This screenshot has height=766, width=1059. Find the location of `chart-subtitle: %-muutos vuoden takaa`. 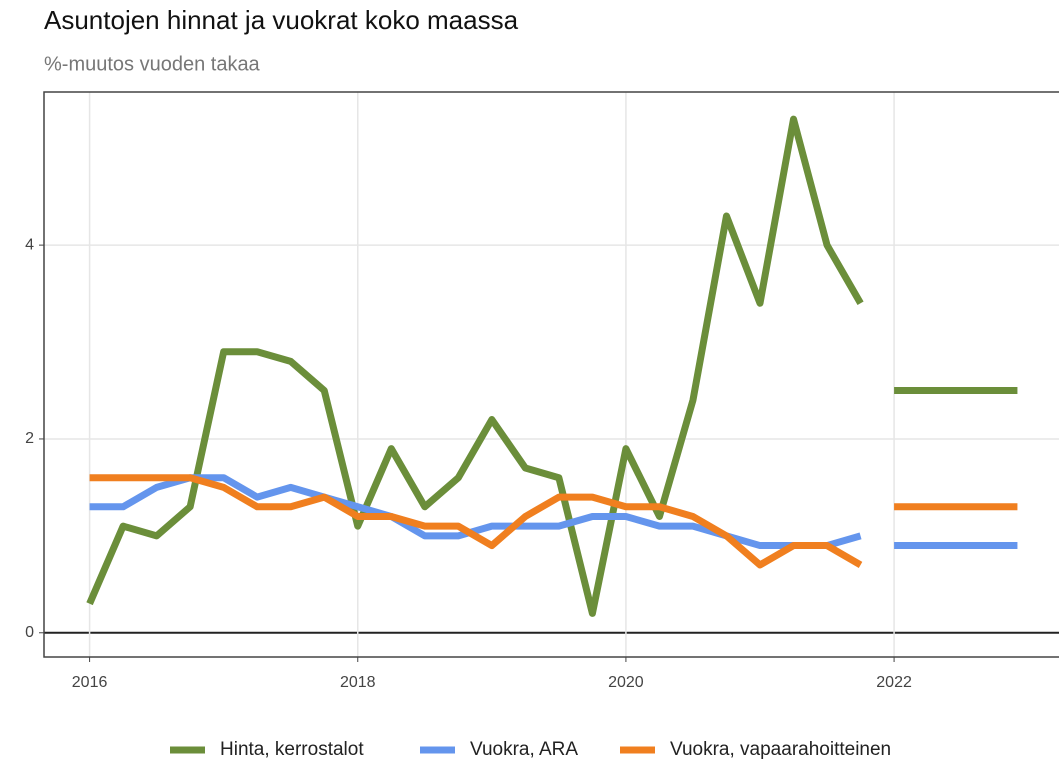

chart-subtitle: %-muutos vuoden takaa is located at coordinates (152, 64).